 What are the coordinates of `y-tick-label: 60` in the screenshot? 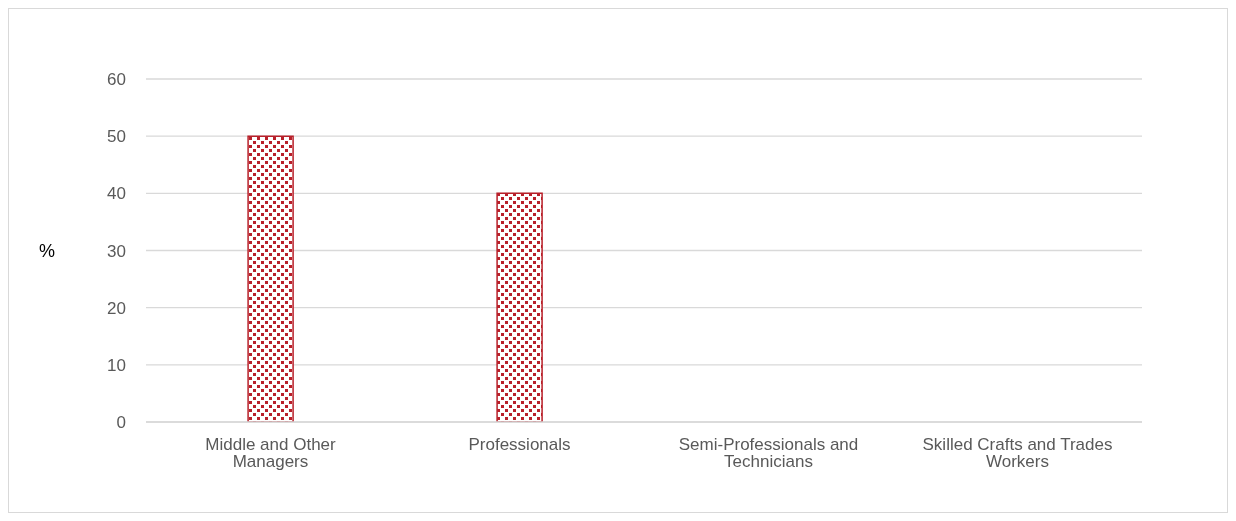 It's located at (116, 80).